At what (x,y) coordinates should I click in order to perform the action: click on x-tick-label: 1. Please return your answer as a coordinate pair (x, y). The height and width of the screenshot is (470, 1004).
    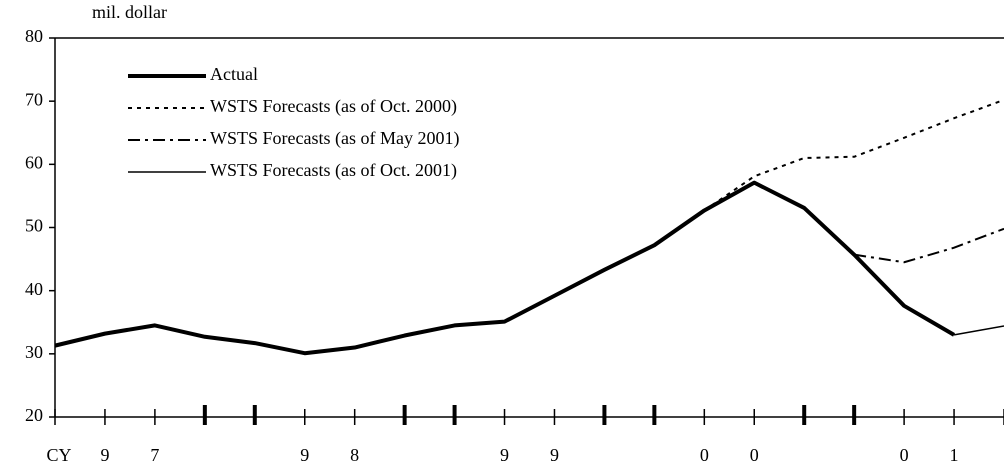
    Looking at the image, I should click on (954, 455).